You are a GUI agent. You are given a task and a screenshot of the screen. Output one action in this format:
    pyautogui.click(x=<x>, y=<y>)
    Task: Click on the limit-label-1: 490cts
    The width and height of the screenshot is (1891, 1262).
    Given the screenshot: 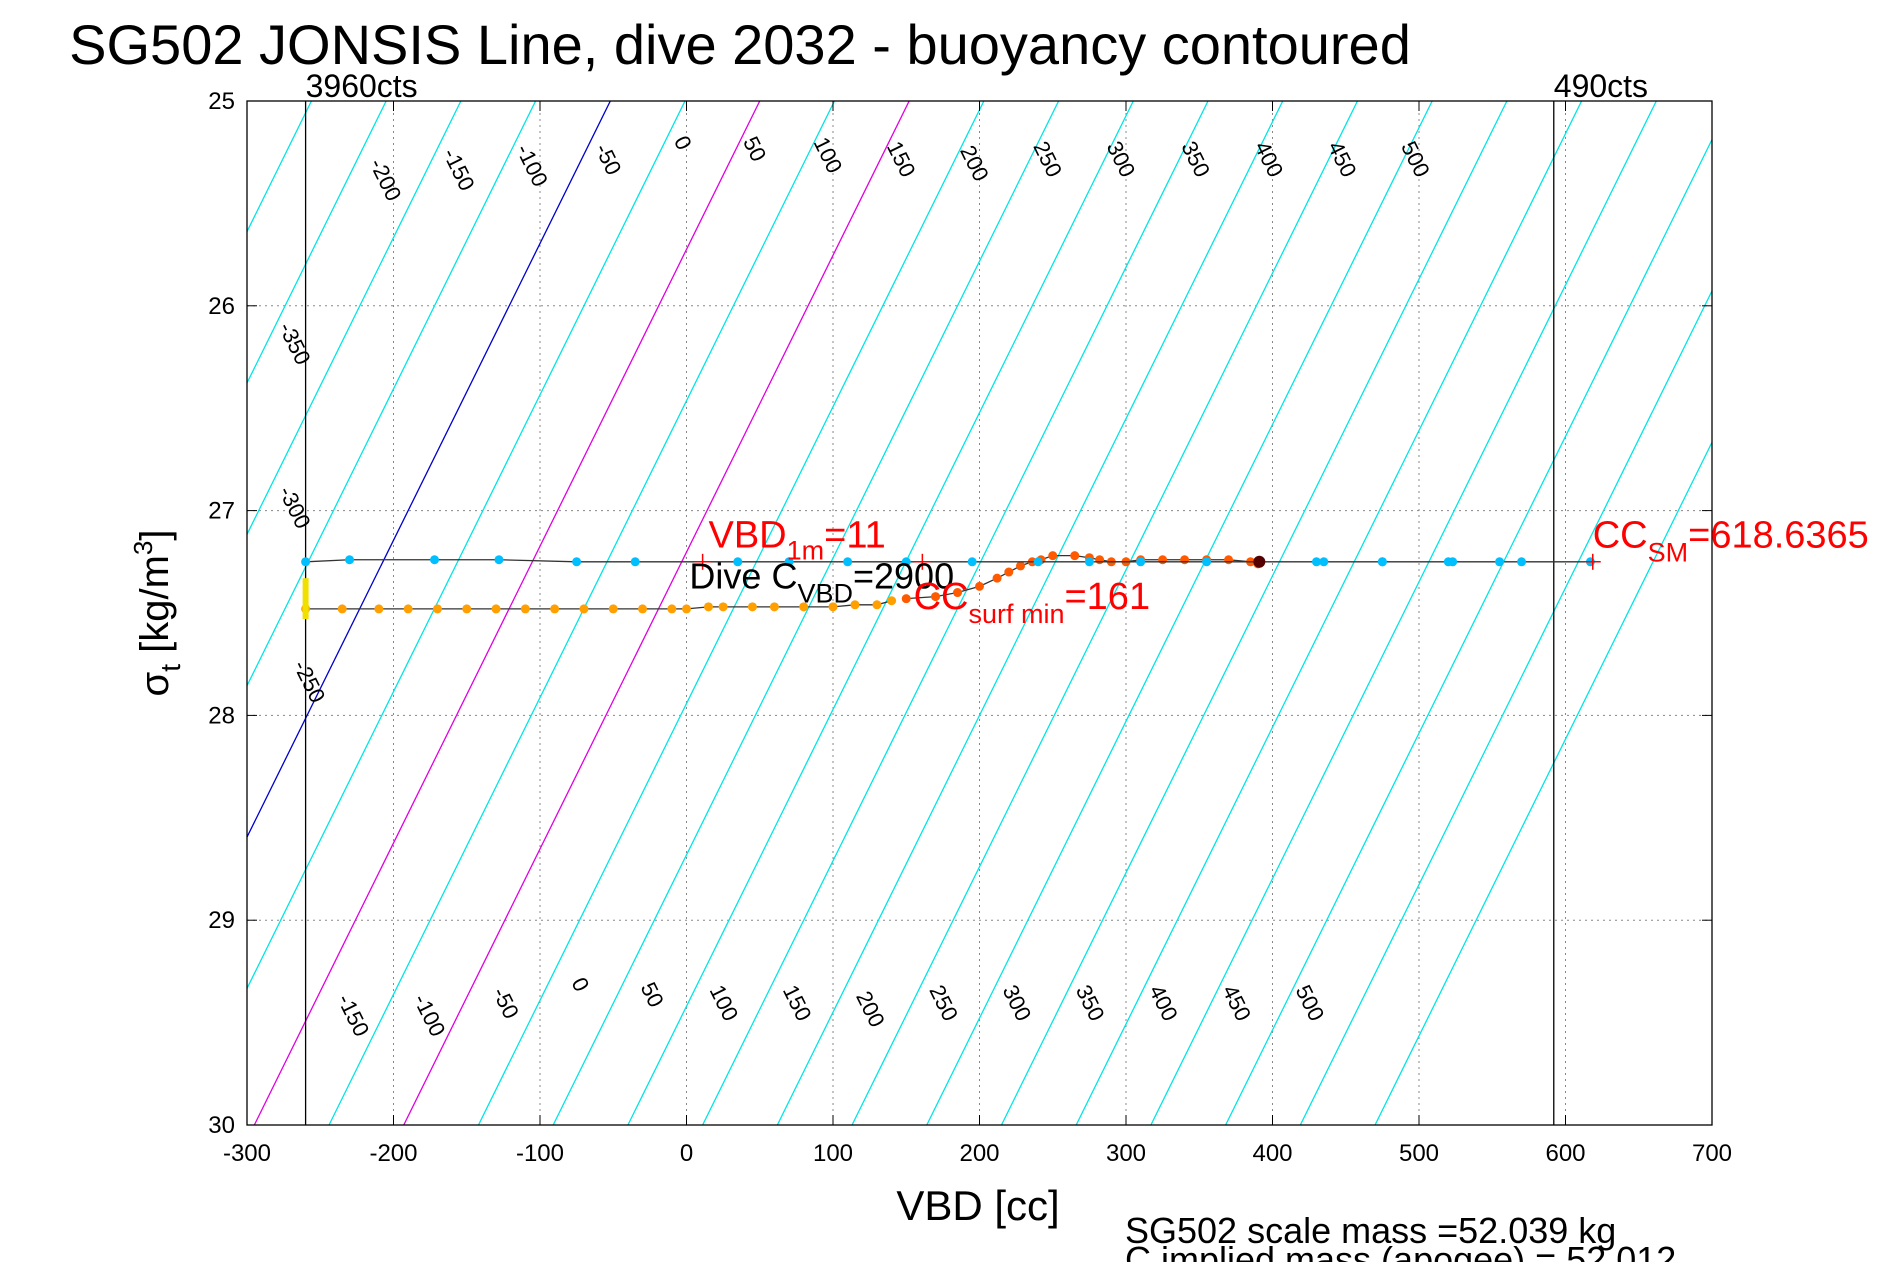 What is the action you would take?
    pyautogui.click(x=1601, y=86)
    